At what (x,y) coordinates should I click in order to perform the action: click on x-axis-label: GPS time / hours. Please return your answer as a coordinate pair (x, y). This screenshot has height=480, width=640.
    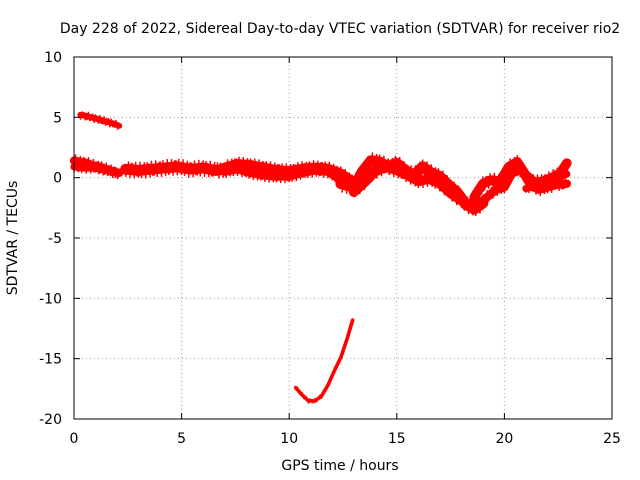
    Looking at the image, I should click on (339, 466).